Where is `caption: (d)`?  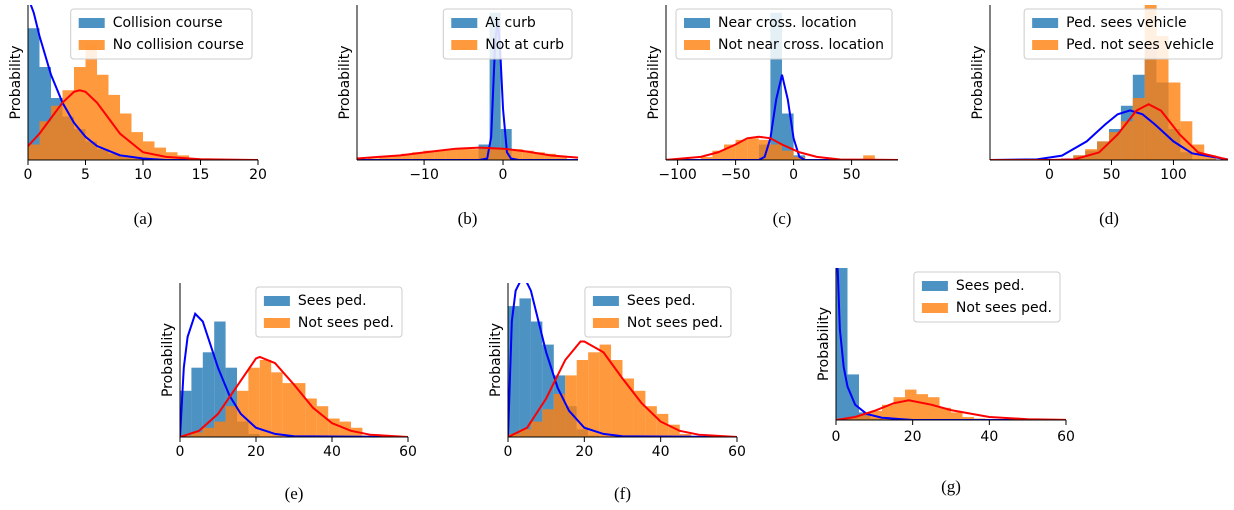 caption: (d) is located at coordinates (1109, 218).